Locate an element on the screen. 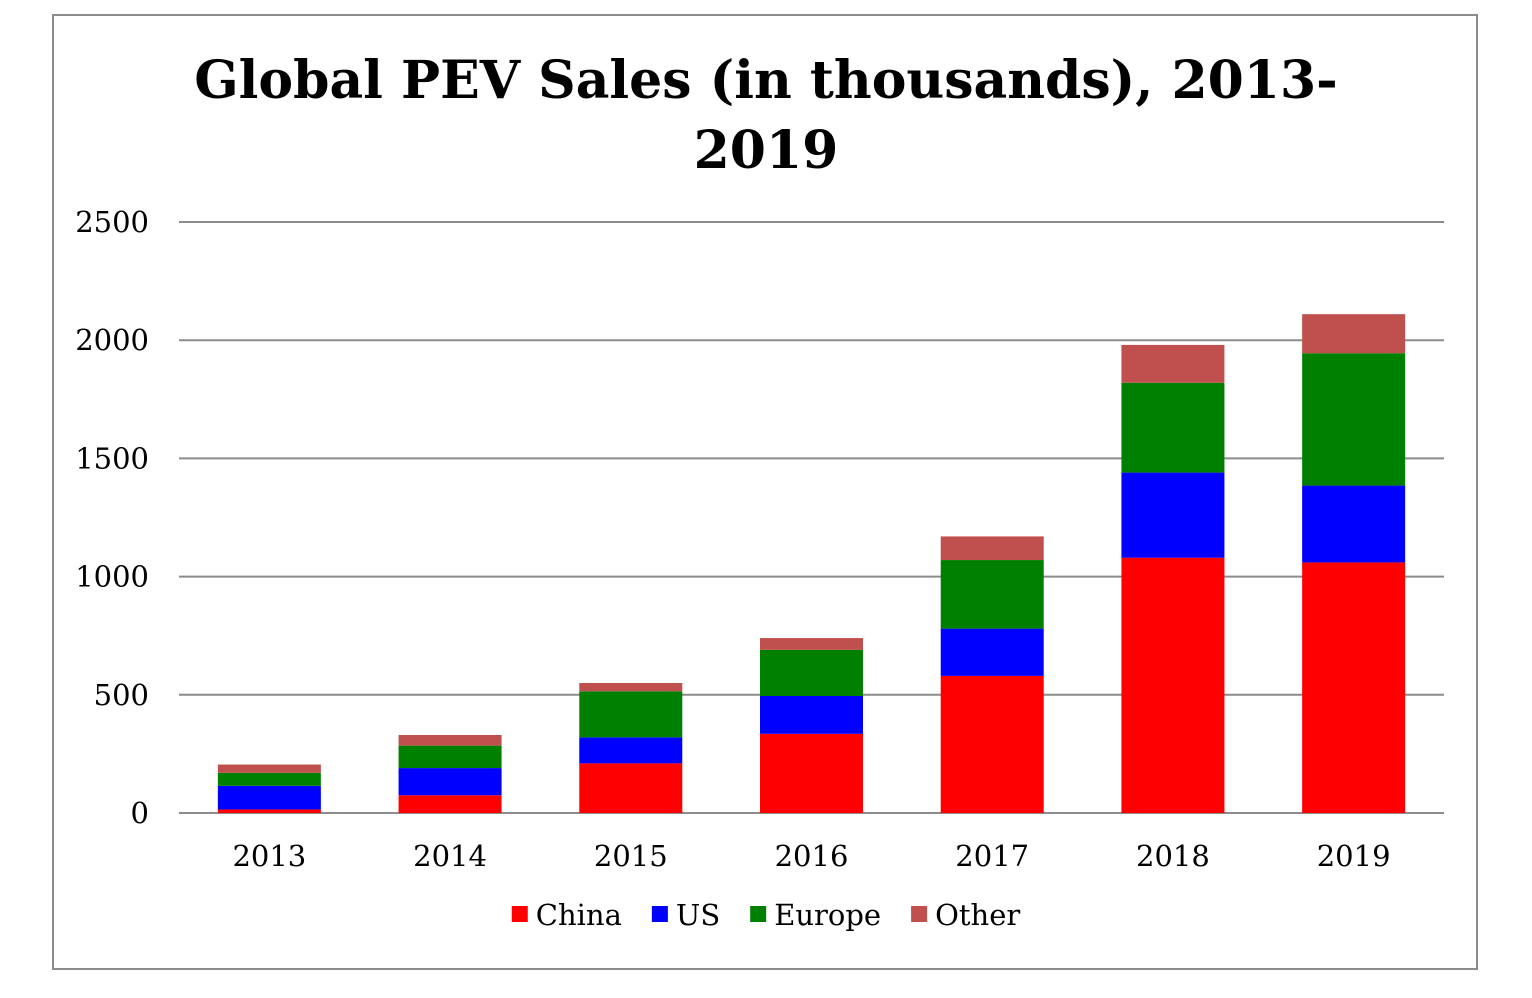 The width and height of the screenshot is (1532, 998). bar-europe-2019 is located at coordinates (1354, 419).